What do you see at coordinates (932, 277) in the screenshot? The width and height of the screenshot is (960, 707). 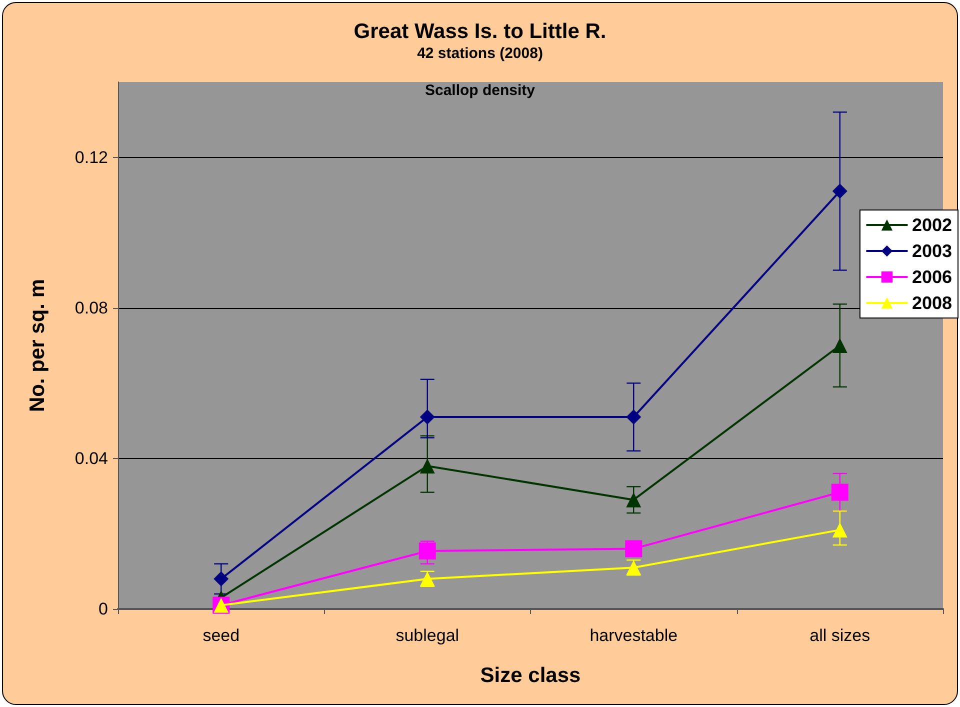 I see `legend-label: 2006` at bounding box center [932, 277].